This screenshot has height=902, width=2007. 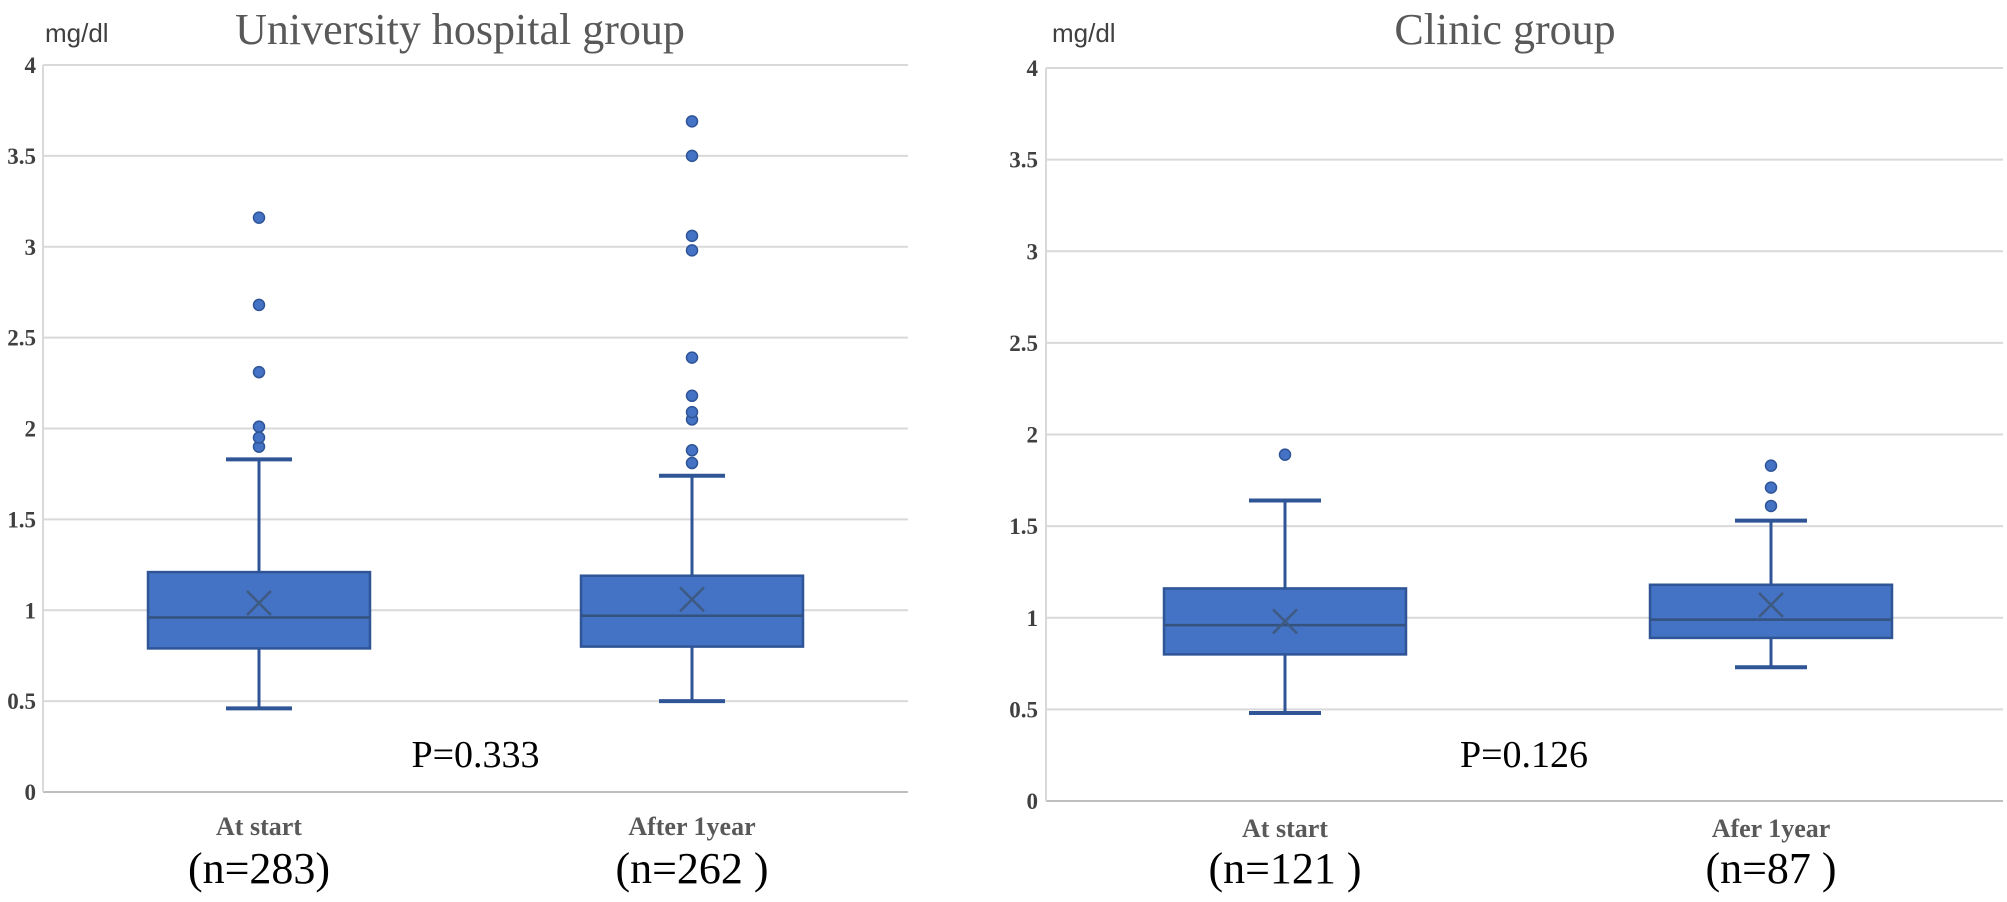 What do you see at coordinates (1524, 755) in the screenshot?
I see `p-value-label-right: P=0.126` at bounding box center [1524, 755].